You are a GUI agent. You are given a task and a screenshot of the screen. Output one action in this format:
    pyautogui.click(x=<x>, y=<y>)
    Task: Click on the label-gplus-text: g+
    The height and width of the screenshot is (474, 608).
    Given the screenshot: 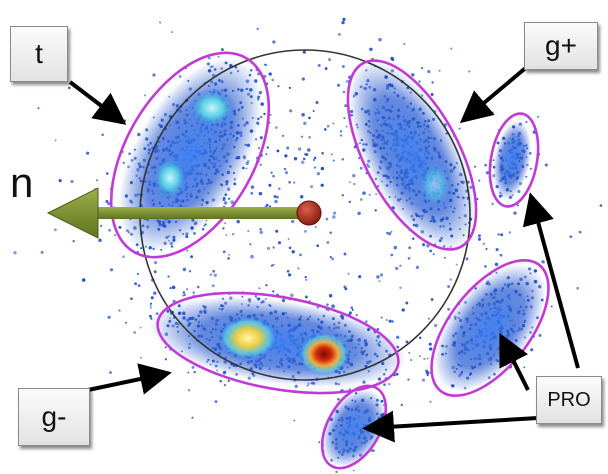 What is the action you would take?
    pyautogui.click(x=561, y=45)
    